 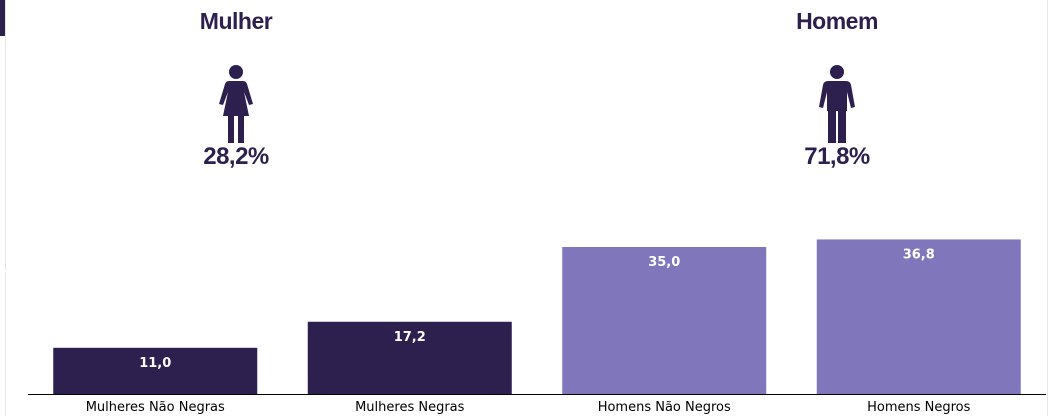 I want to click on male-title: Homem, so click(x=837, y=21).